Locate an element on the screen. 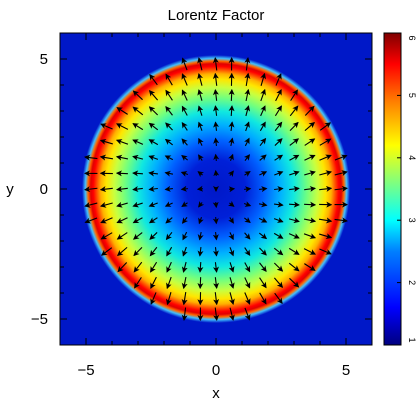 Image resolution: width=416 pixels, height=404 pixels. colorbar-tick-label: 3 is located at coordinates (411, 220).